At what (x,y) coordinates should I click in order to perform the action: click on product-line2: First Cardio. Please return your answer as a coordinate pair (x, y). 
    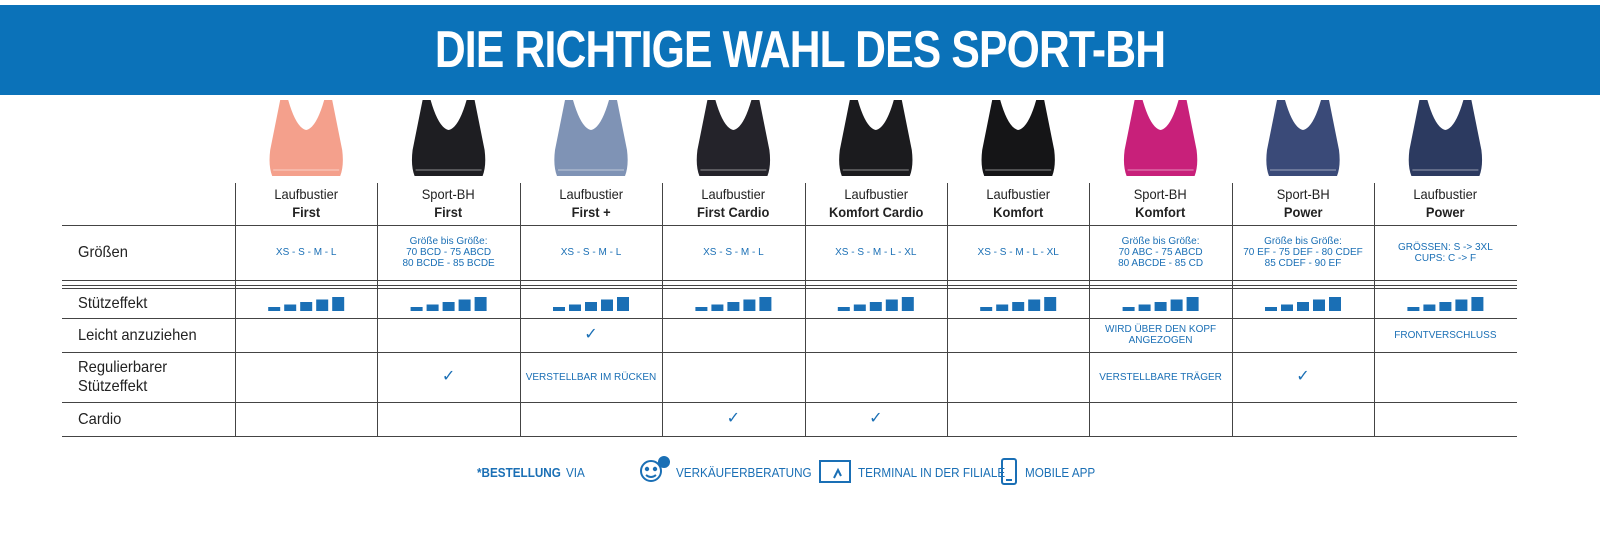
    Looking at the image, I should click on (733, 212).